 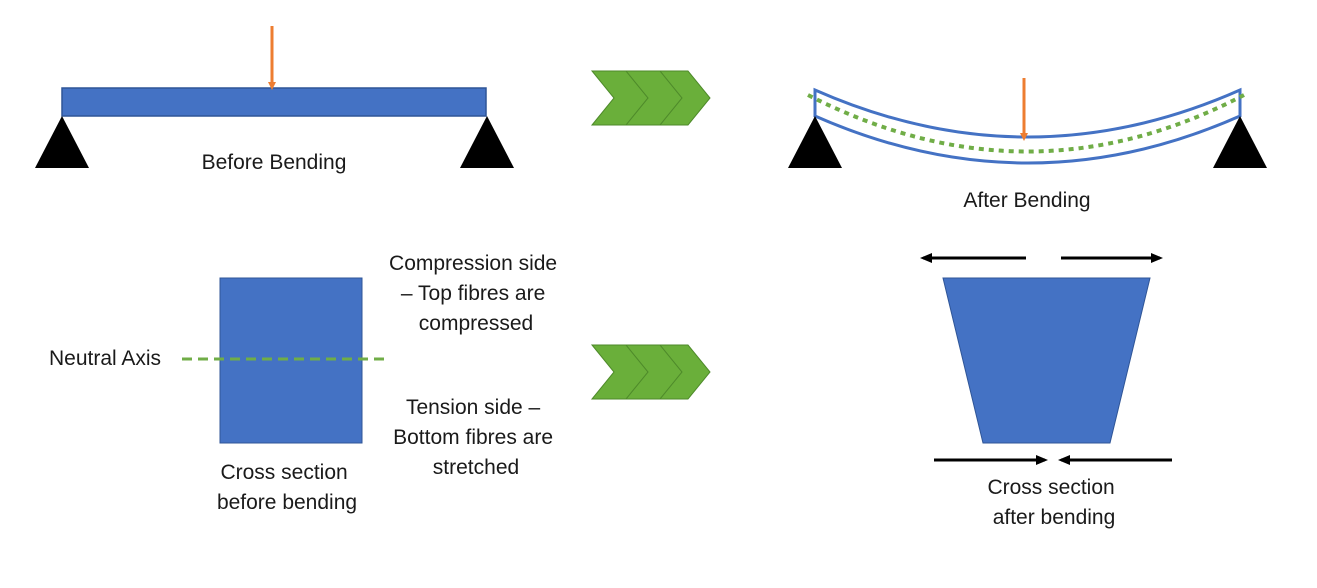 I want to click on cross-section-before-label: Cross section before bending, so click(x=287, y=487).